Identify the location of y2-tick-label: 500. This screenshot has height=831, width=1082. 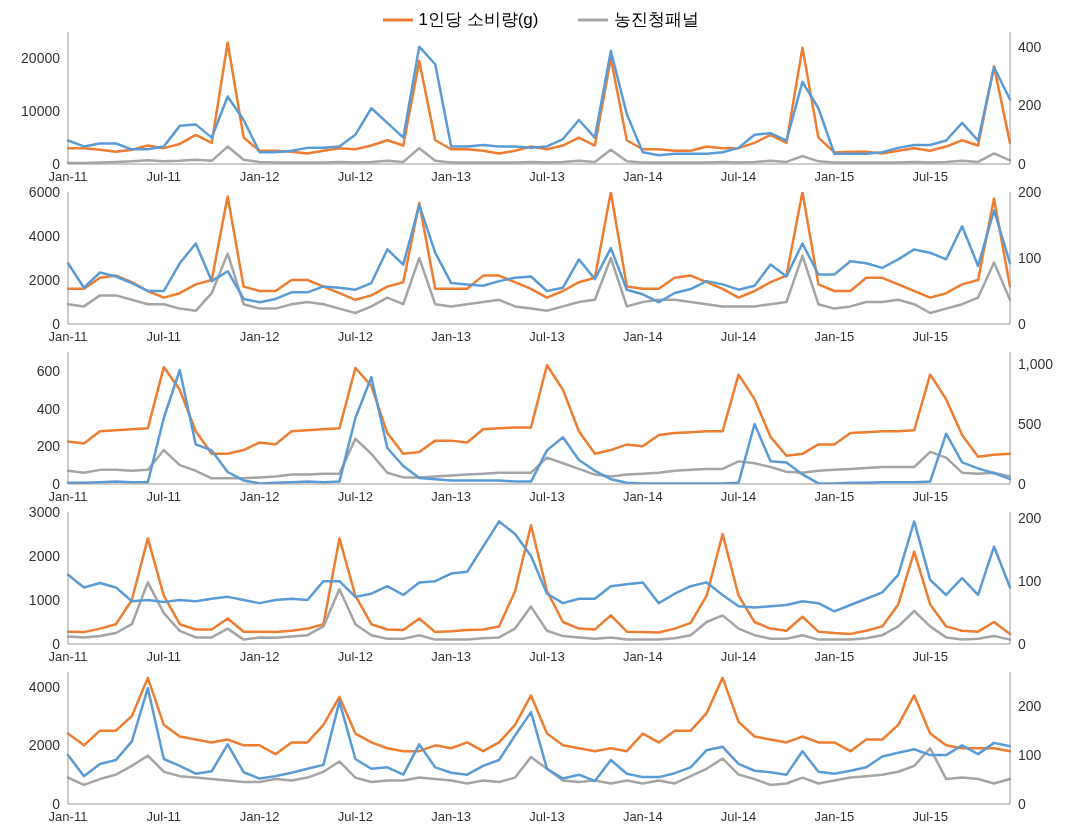
(1030, 423).